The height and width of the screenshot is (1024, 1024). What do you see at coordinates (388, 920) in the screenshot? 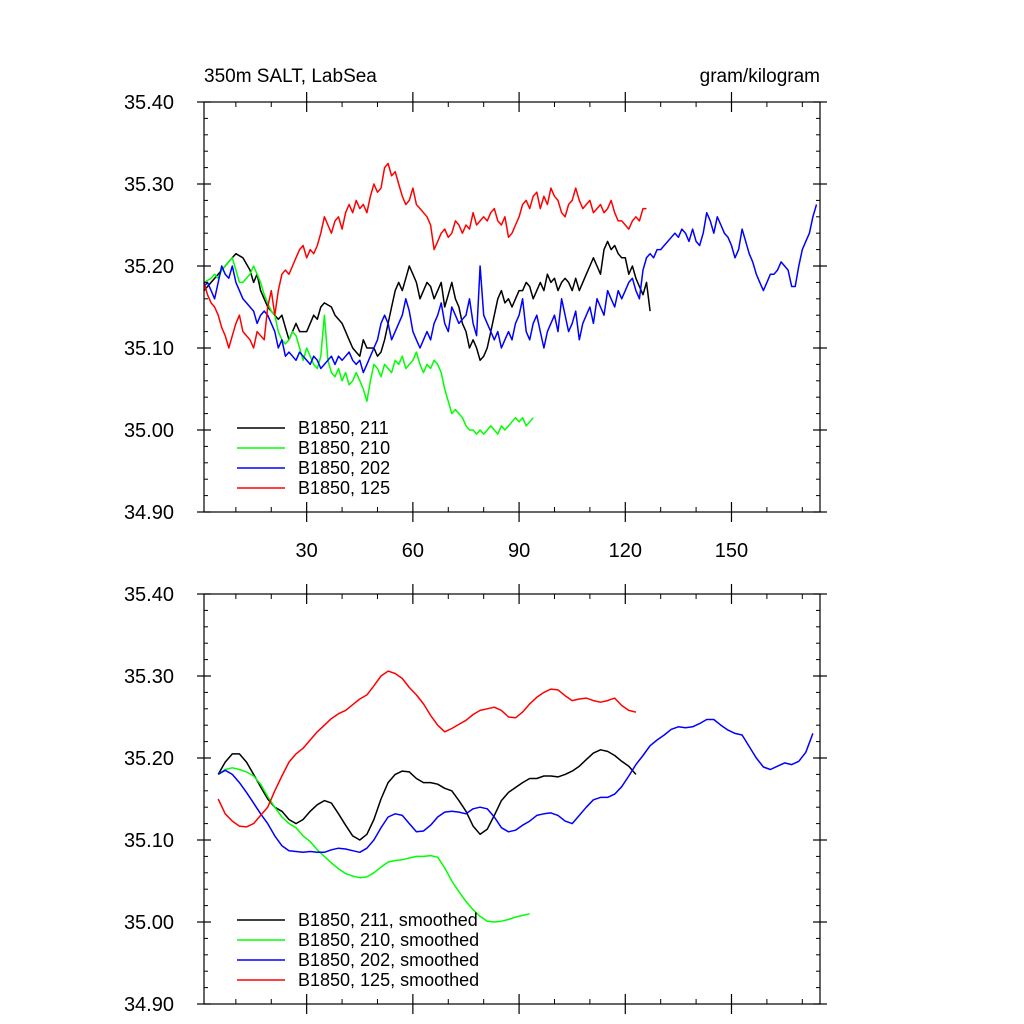
I see `legend-label: B1850, 211, smoothed` at bounding box center [388, 920].